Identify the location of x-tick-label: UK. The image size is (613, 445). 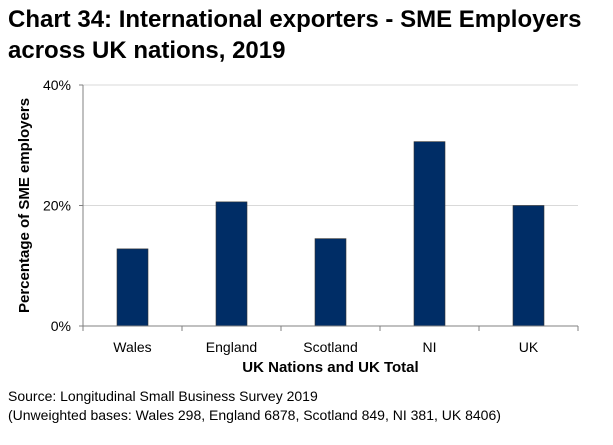
(529, 347).